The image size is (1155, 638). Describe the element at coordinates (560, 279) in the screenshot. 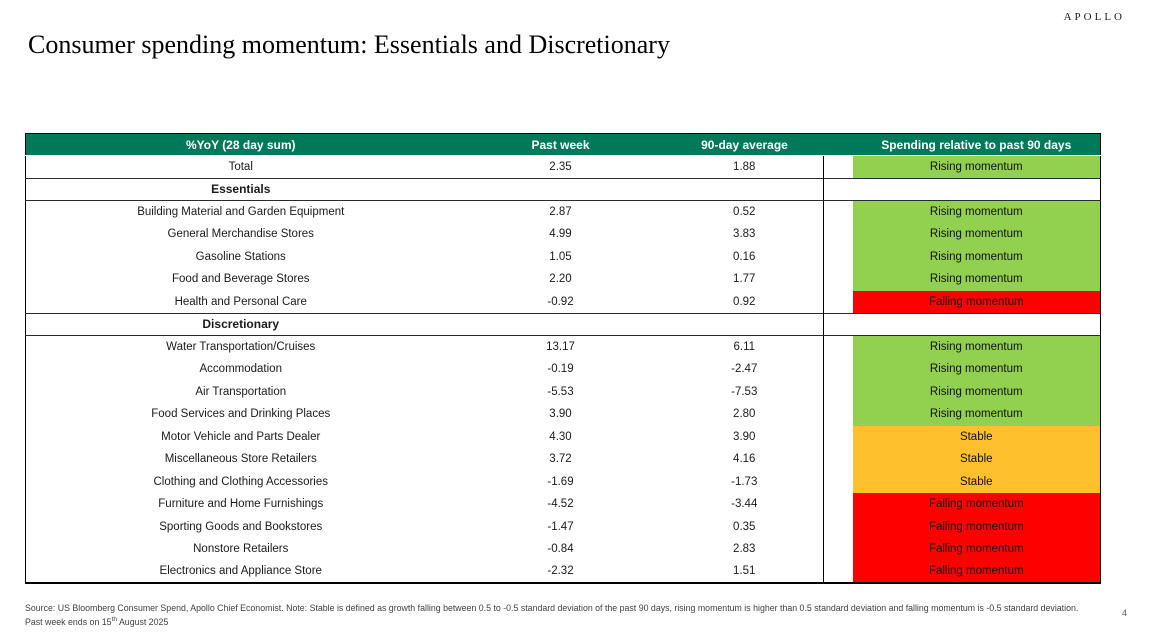

I see `past-week-cell: 2.20` at that location.